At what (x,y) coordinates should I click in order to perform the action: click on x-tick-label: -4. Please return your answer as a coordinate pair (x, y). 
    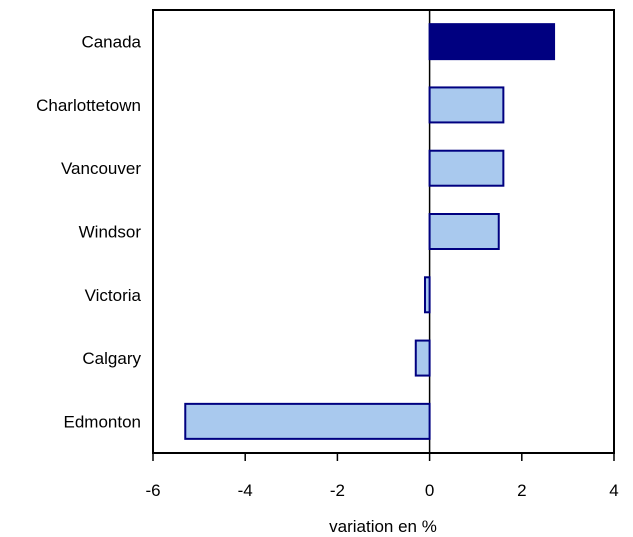
    Looking at the image, I should click on (245, 490).